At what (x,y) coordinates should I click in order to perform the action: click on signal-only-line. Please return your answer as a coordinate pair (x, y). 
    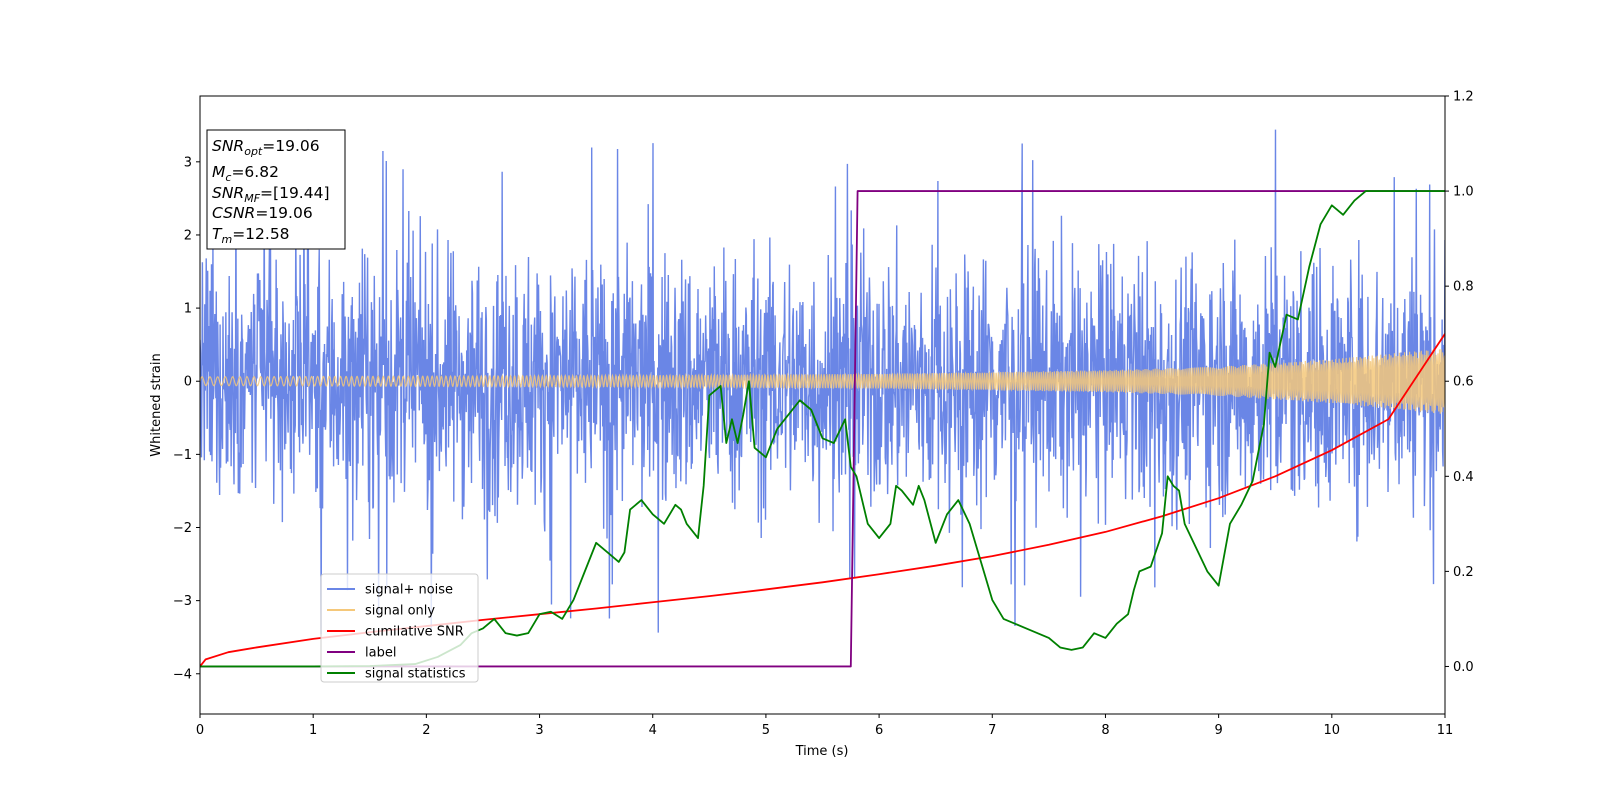
    Looking at the image, I should click on (822, 381).